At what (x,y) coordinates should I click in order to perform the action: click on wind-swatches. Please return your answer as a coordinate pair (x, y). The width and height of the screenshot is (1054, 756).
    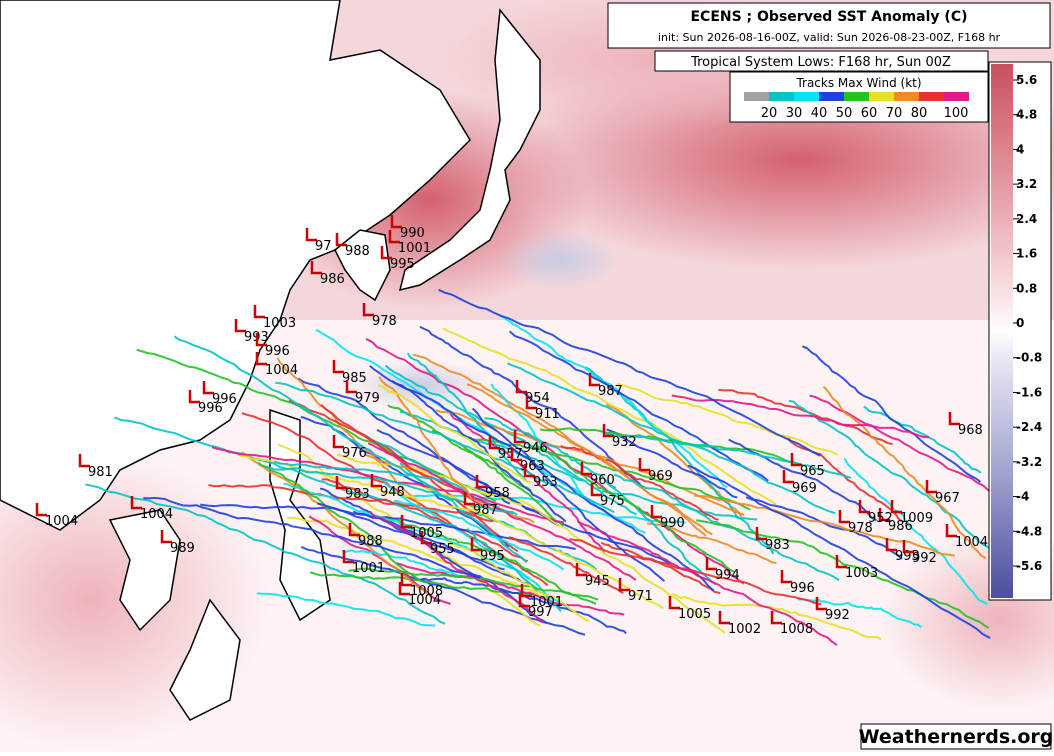
    Looking at the image, I should click on (856, 96).